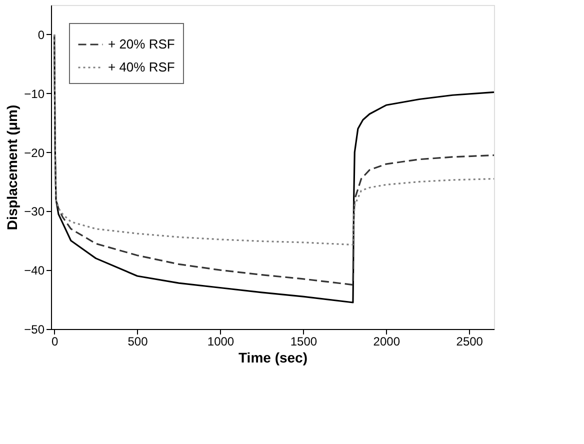  What do you see at coordinates (34, 329) in the screenshot?
I see `y-tick-label: −50` at bounding box center [34, 329].